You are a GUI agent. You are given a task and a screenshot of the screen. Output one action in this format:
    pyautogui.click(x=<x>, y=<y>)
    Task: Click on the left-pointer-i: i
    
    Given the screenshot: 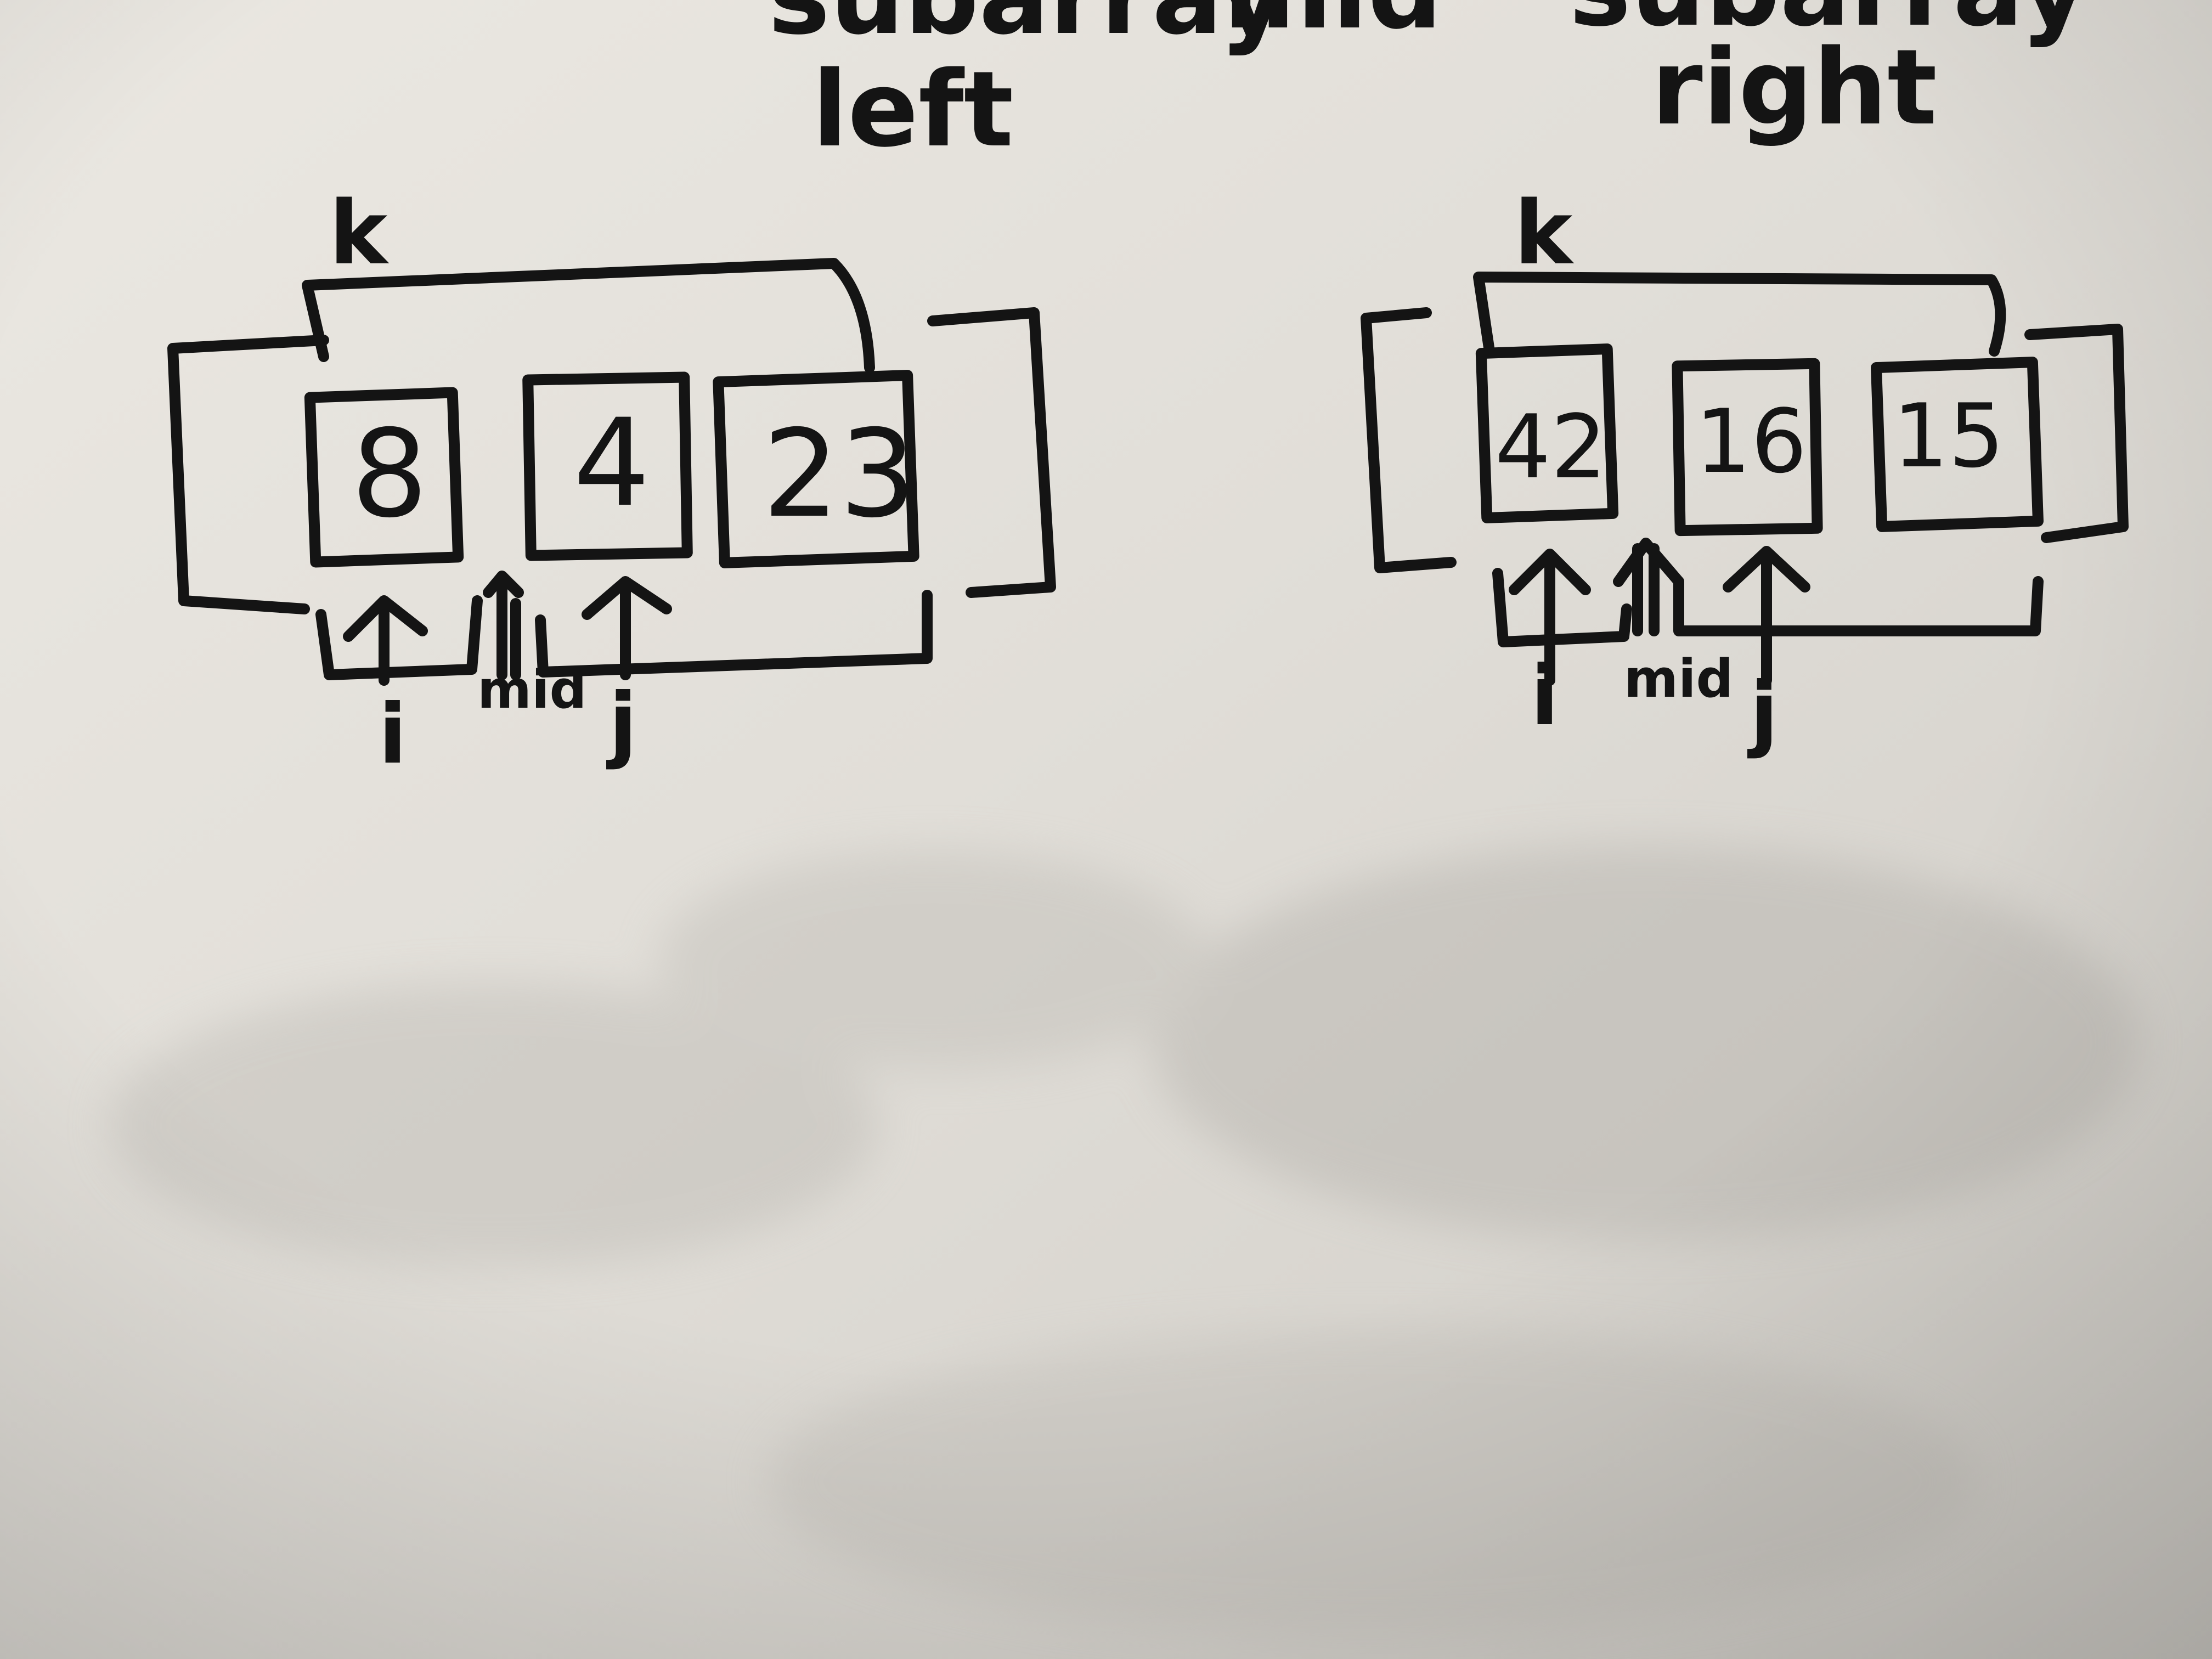 What is the action you would take?
    pyautogui.click(x=393, y=735)
    